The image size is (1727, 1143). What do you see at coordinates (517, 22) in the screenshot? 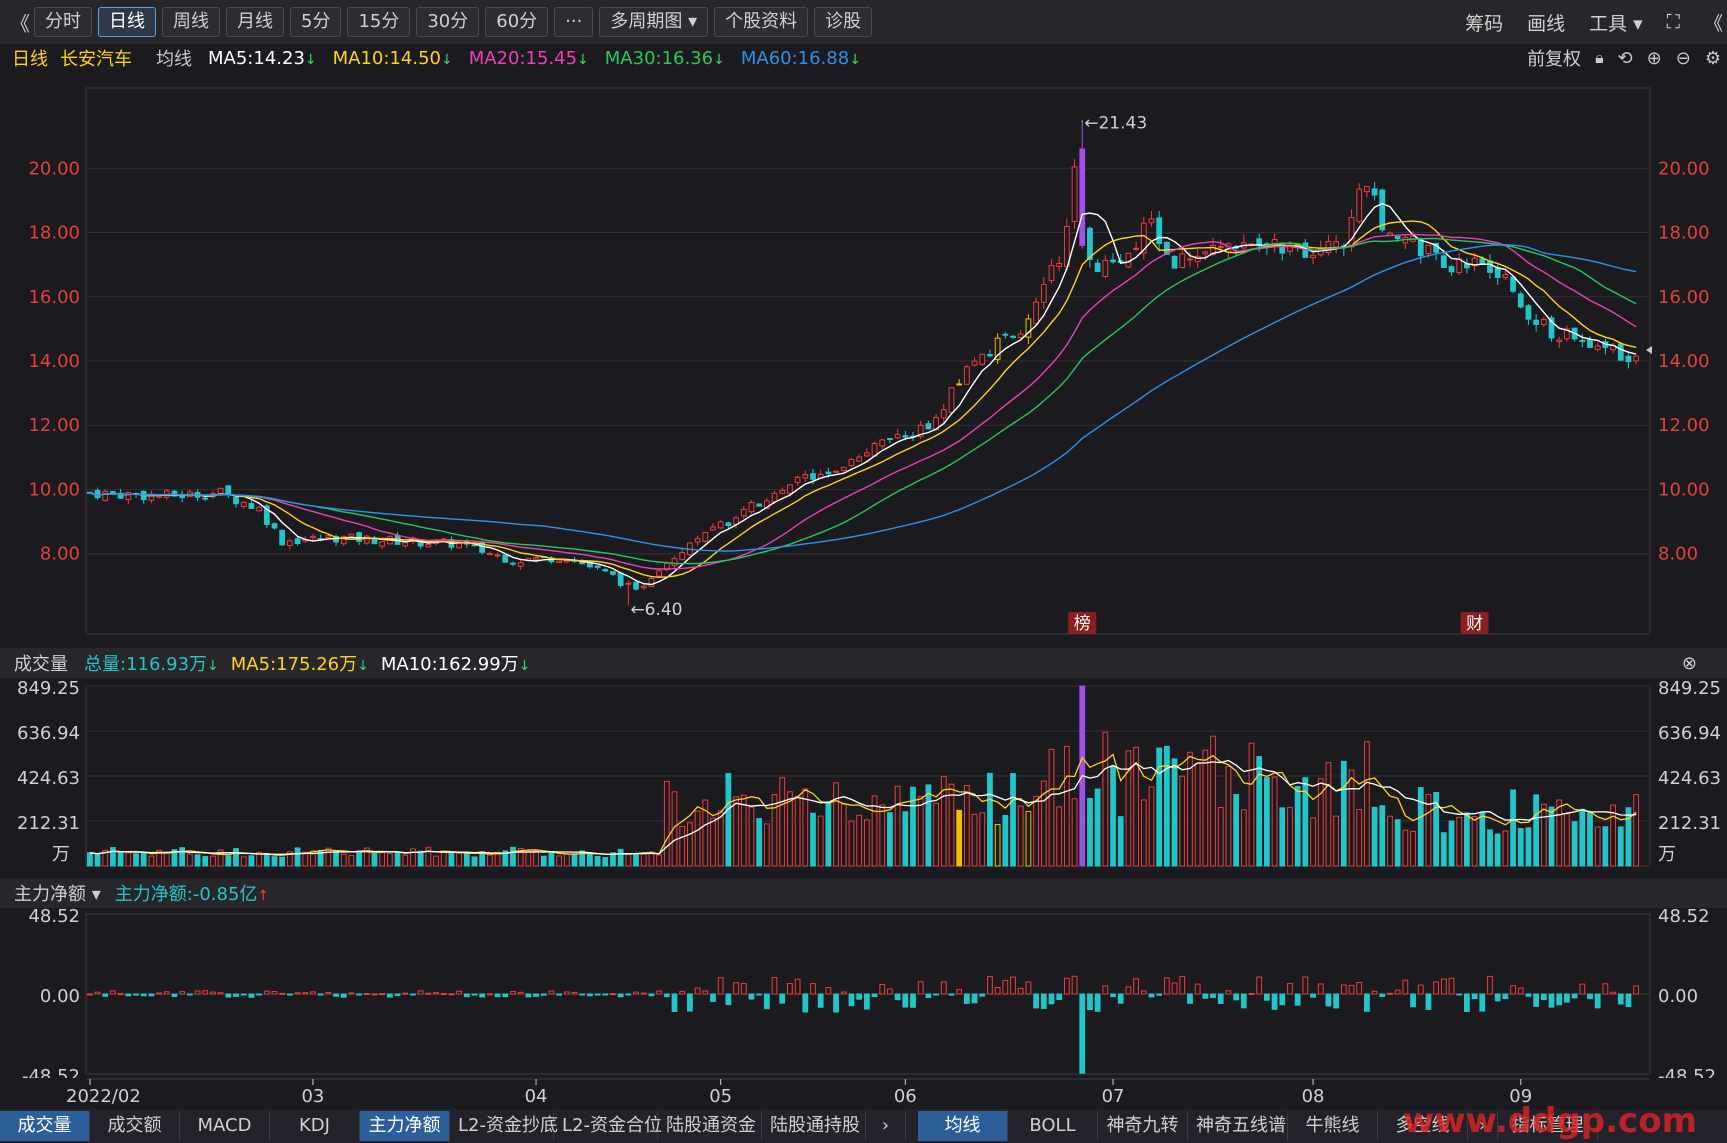
I see `period-button-7: 60分` at bounding box center [517, 22].